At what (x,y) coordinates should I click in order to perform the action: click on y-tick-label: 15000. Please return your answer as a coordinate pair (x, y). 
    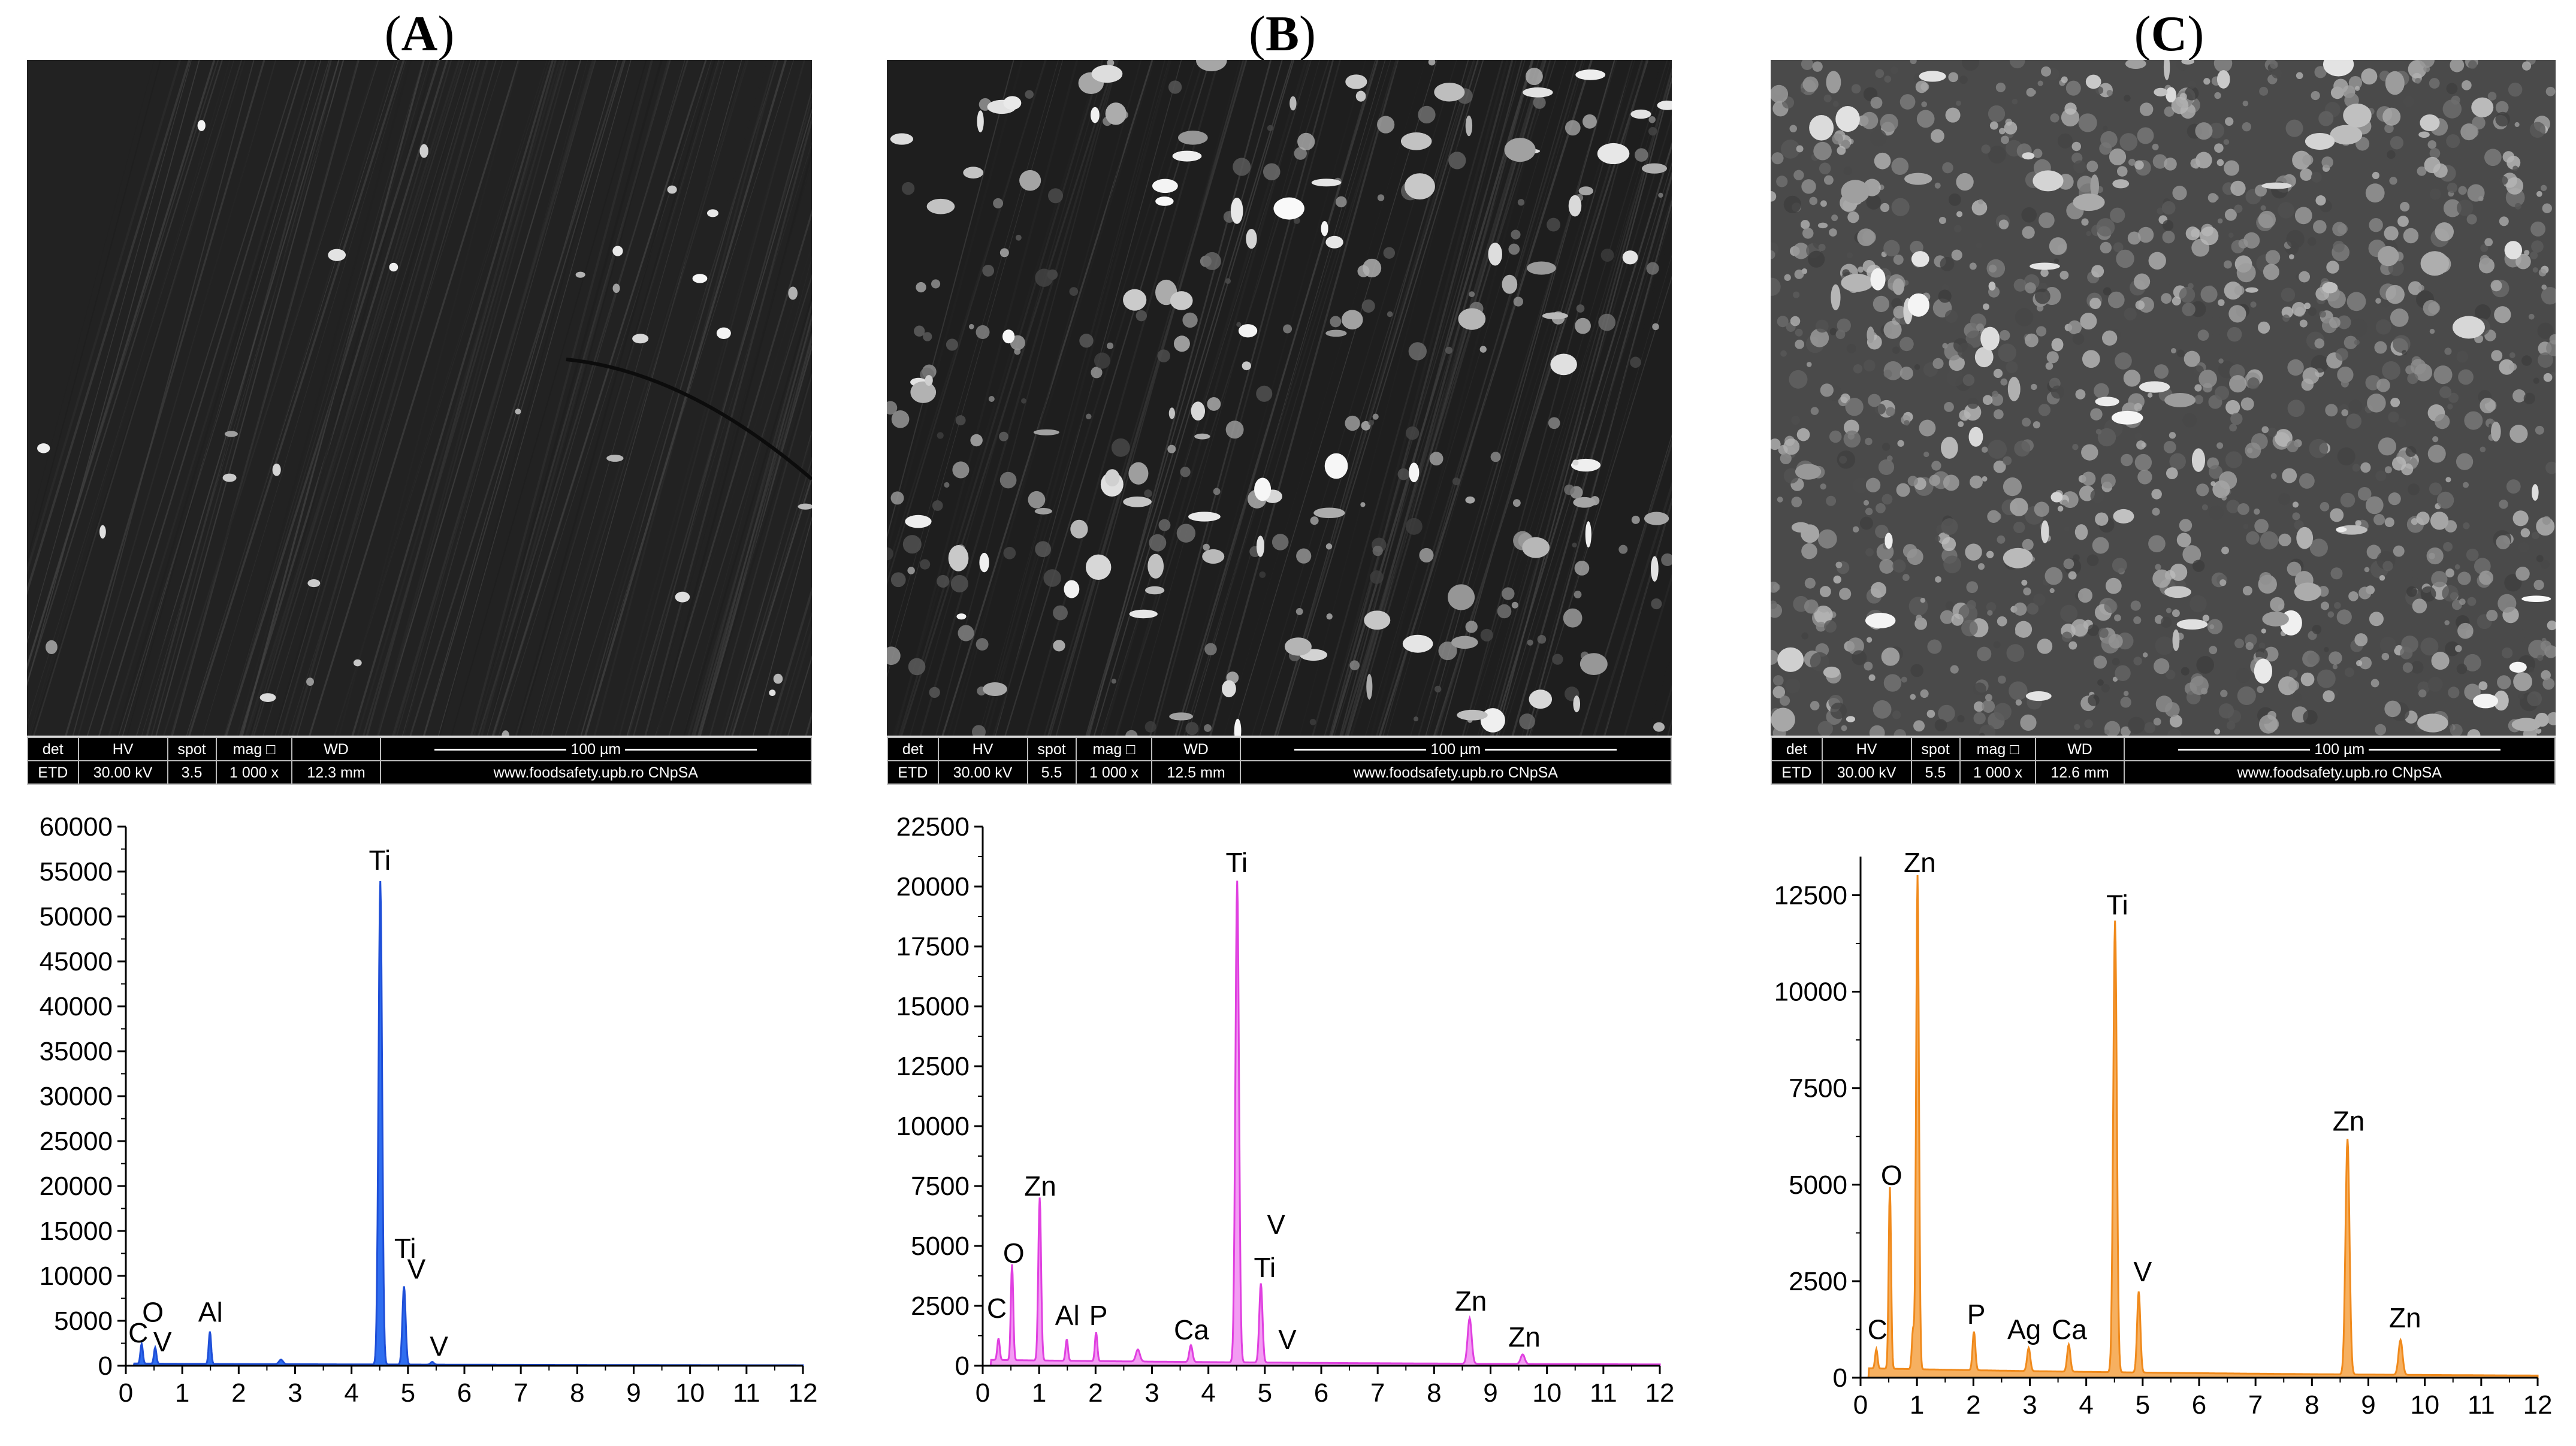
    Looking at the image, I should click on (77, 1231).